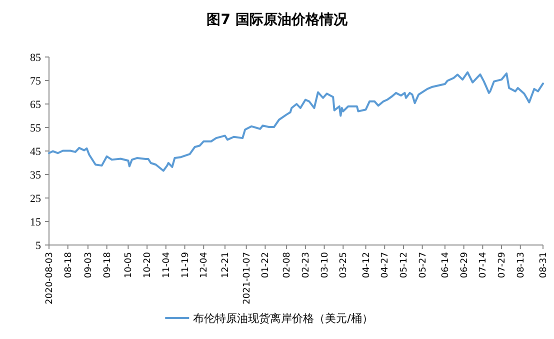 This screenshot has width=554, height=339. I want to click on y-tick-label: 15, so click(36, 222).